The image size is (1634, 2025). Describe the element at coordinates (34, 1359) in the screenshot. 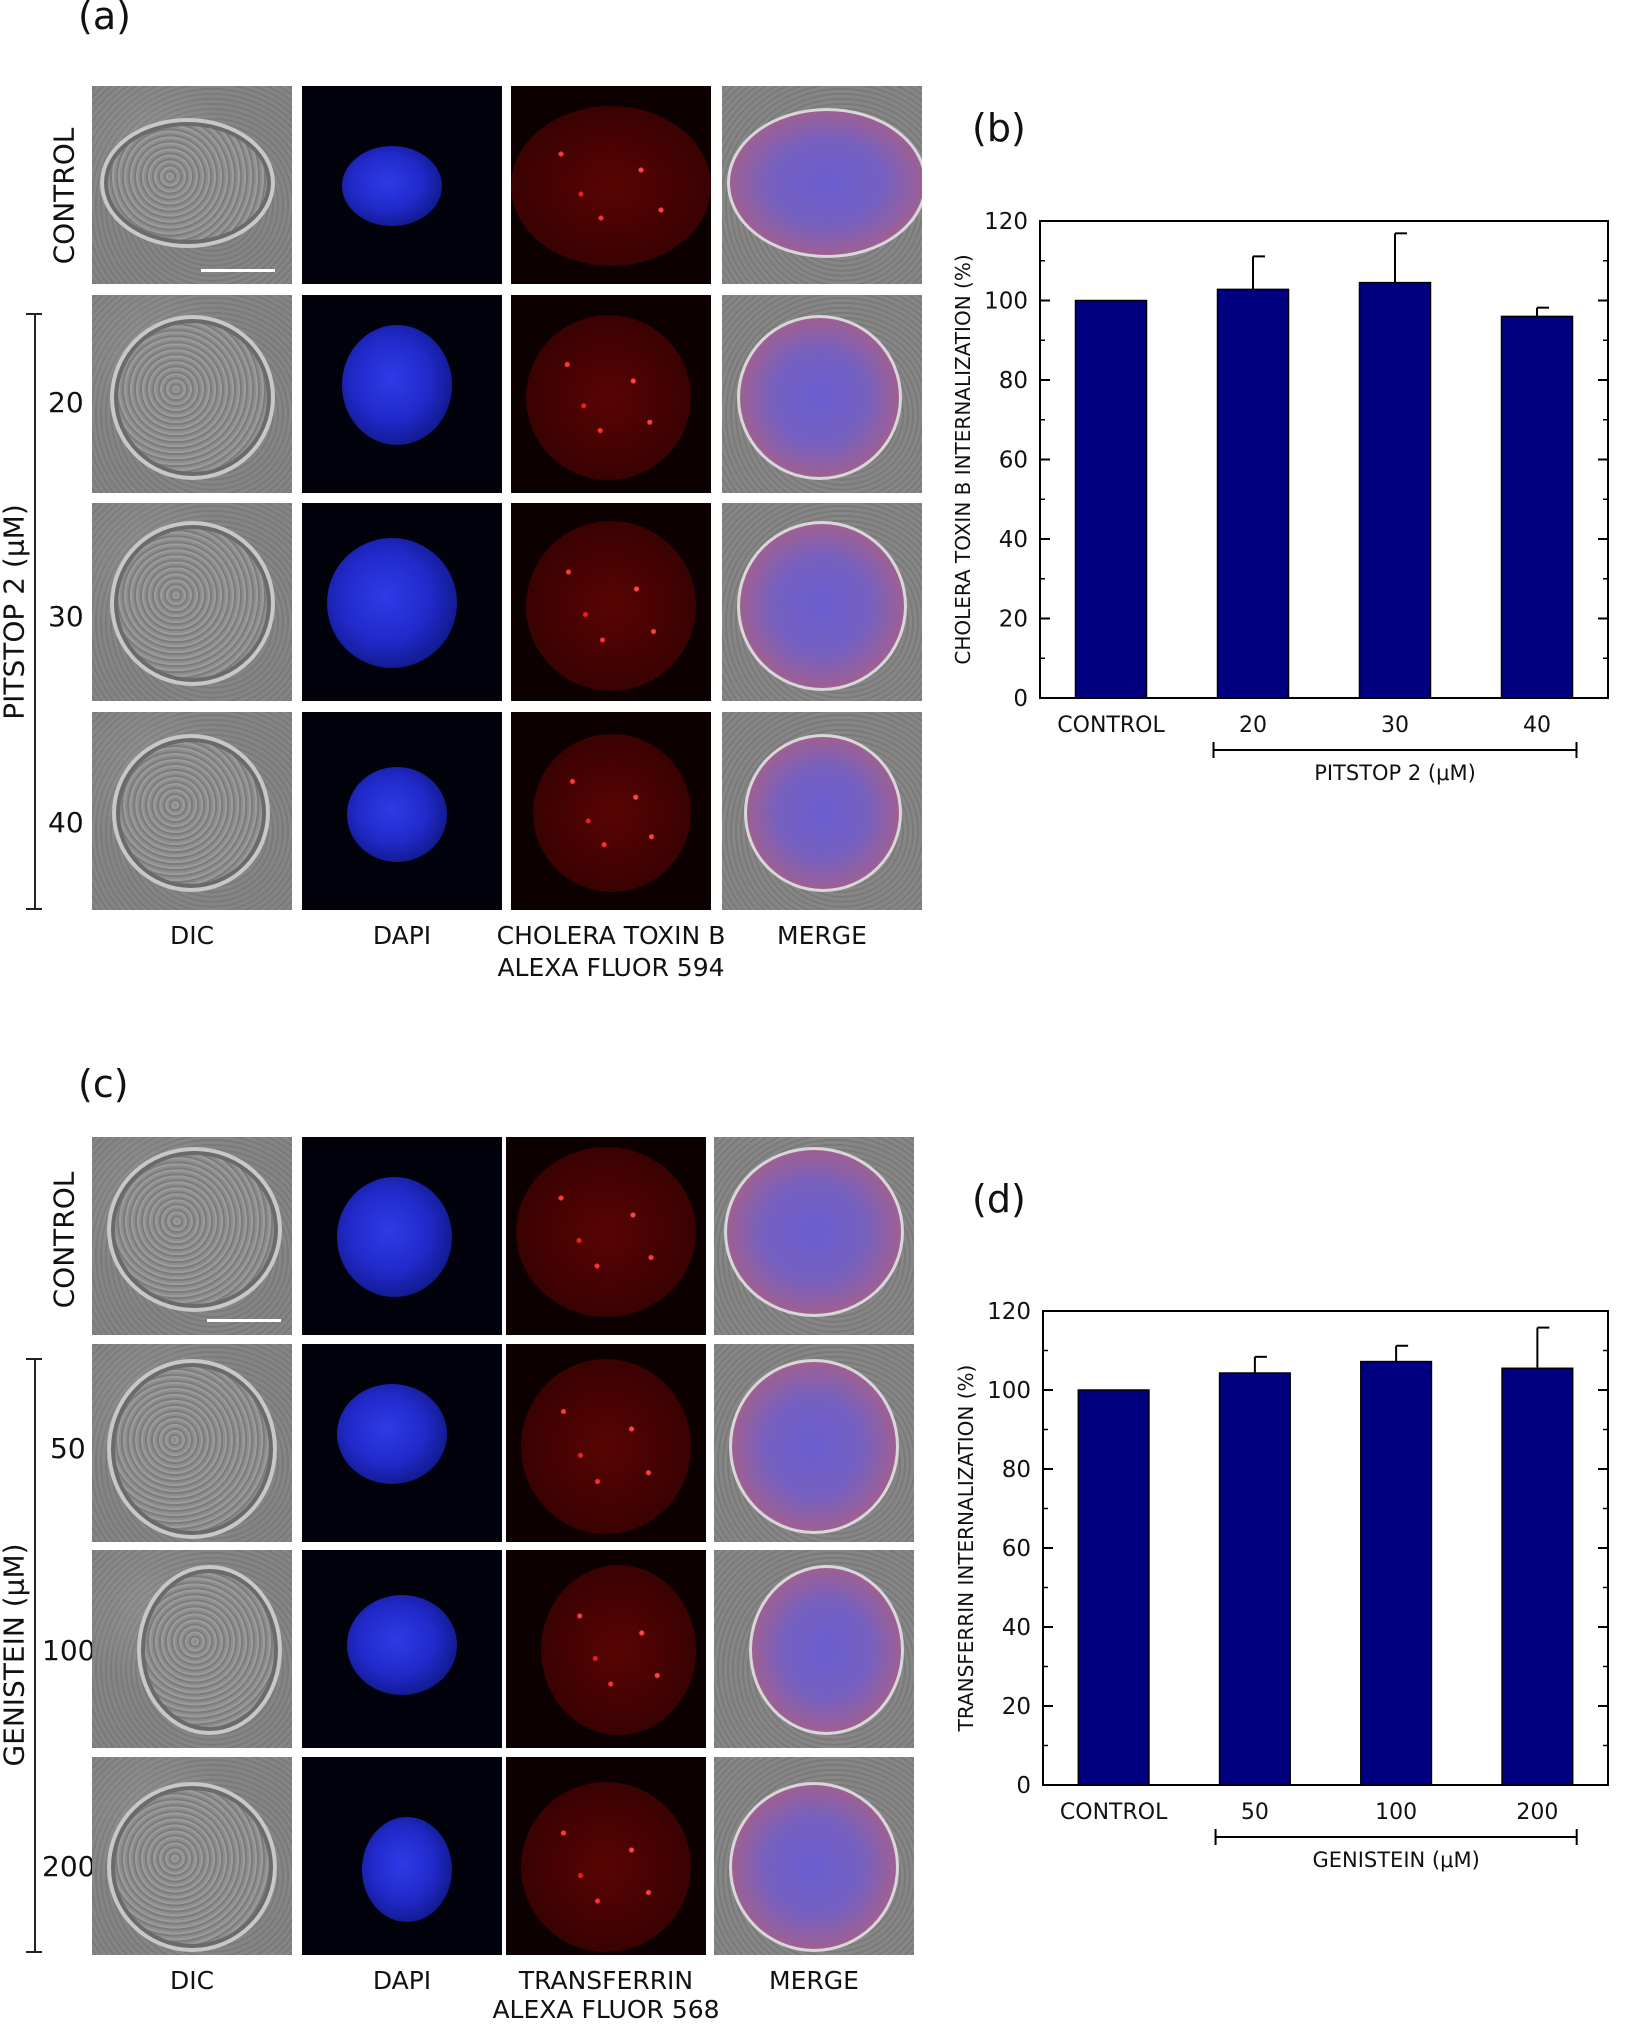

I see `panel-c-bracket-top-tick` at that location.